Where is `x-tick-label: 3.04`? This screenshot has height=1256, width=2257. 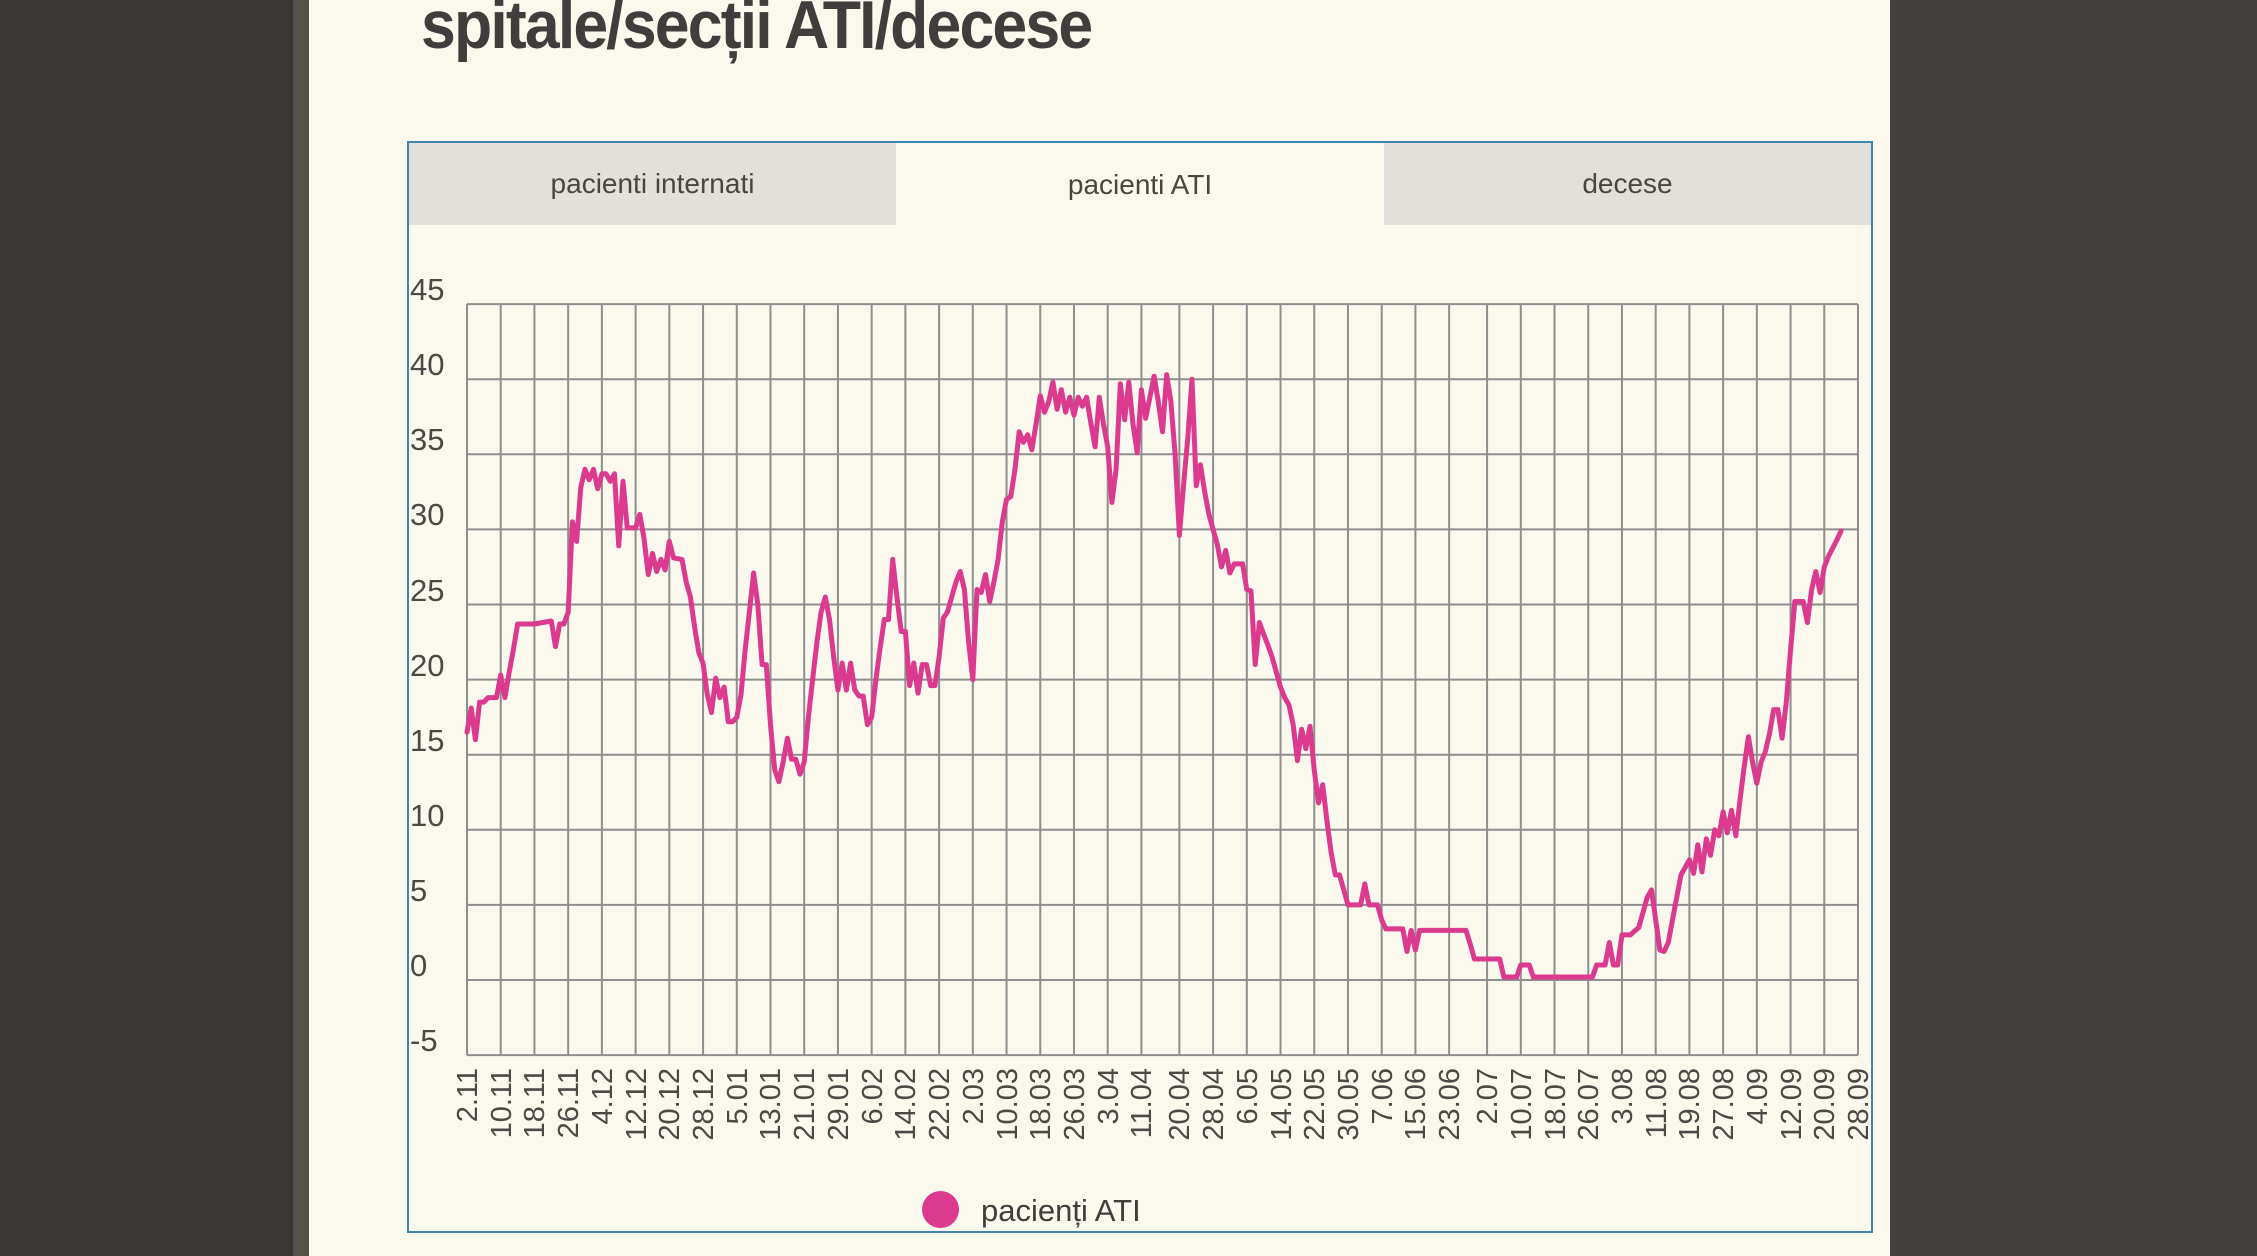 x-tick-label: 3.04 is located at coordinates (1108, 1096).